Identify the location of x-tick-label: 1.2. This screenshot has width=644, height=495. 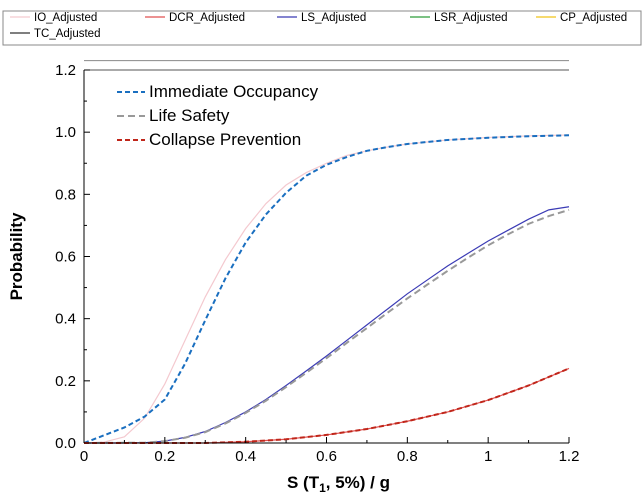
(569, 456).